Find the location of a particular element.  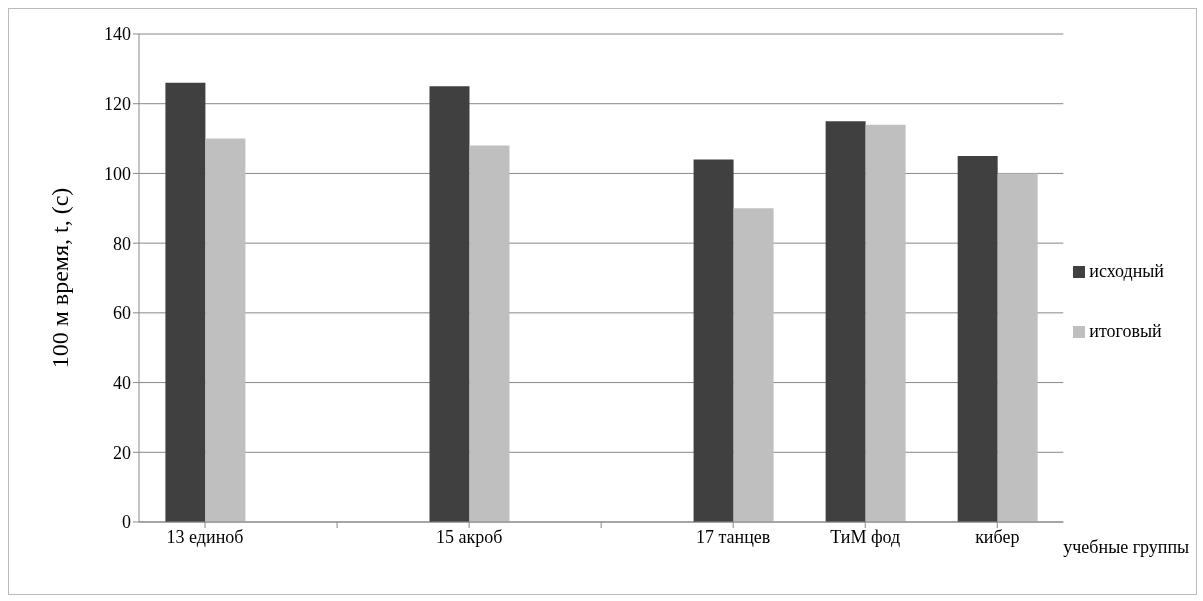

y-tick-label: 20 is located at coordinates (122, 452).